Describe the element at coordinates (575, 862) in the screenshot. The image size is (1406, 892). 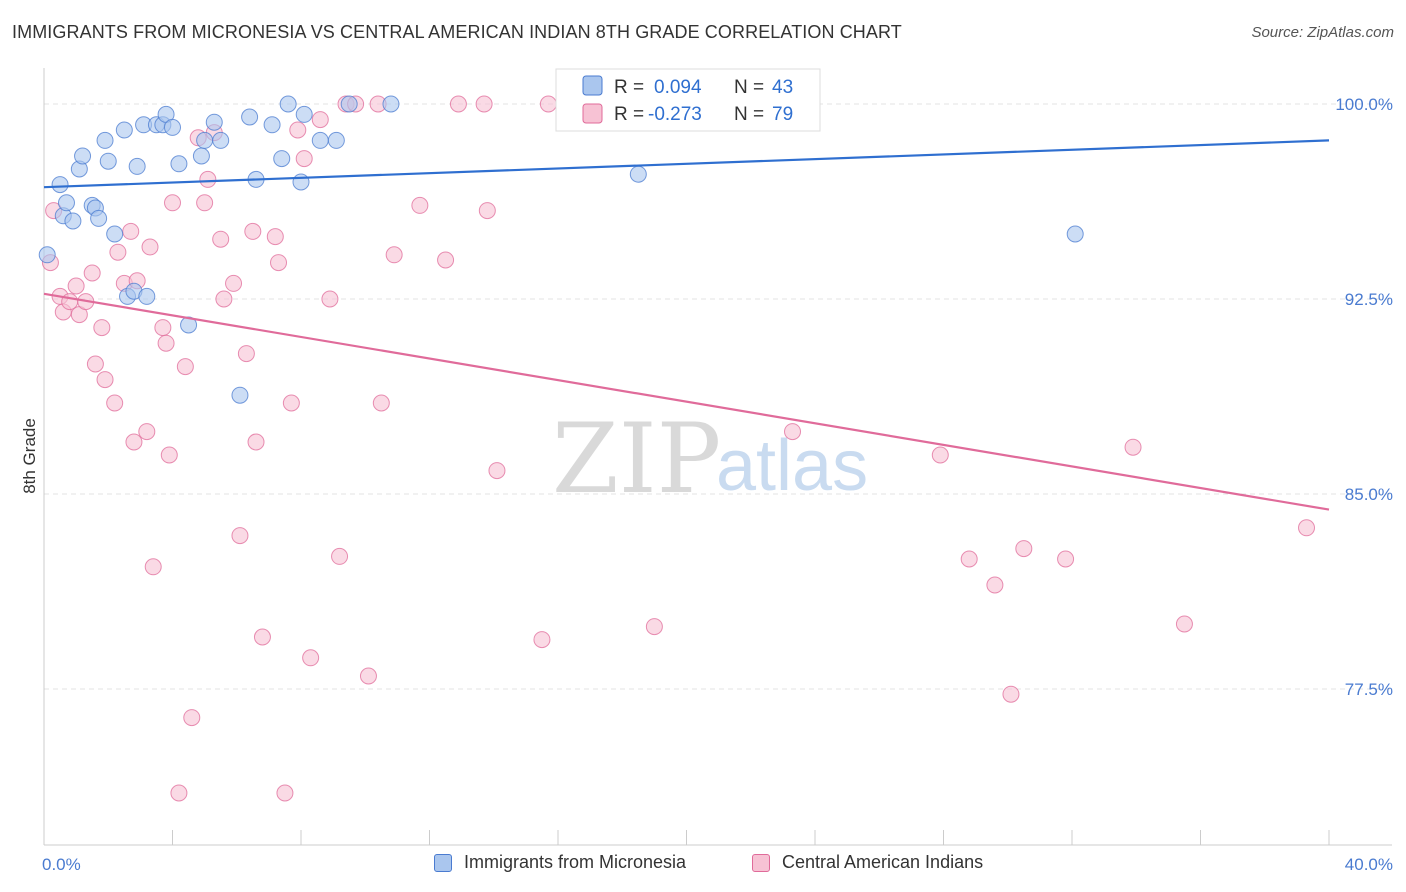
I see `legend-label-micronesia: Immigrants from Micronesia` at that location.